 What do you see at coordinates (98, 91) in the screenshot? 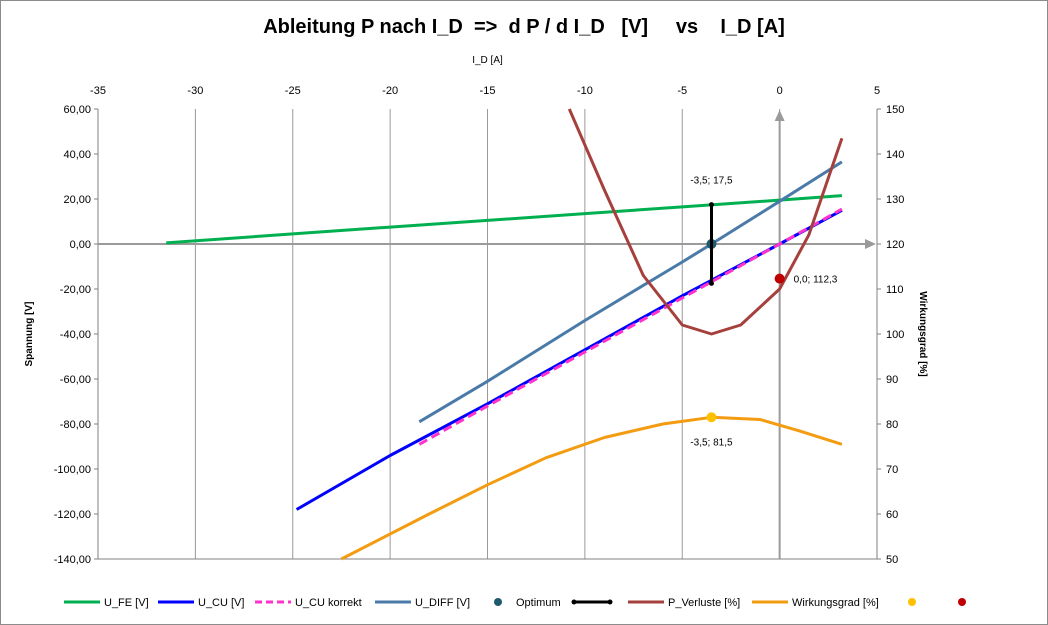
I see `x-tick-label: -35` at bounding box center [98, 91].